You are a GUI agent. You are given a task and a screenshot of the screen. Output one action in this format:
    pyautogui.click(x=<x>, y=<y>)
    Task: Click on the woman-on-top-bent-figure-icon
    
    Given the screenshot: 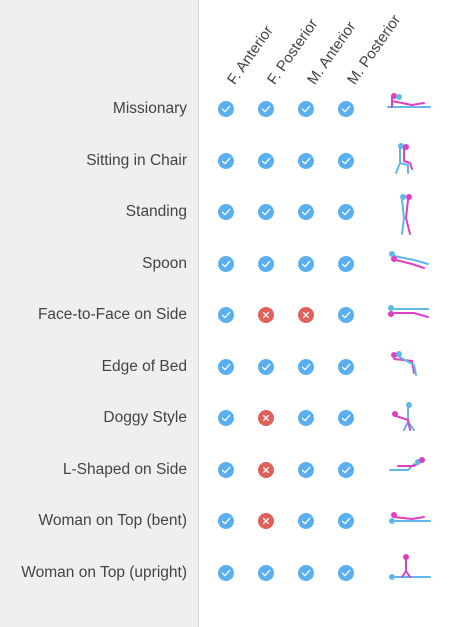 What is the action you would take?
    pyautogui.click(x=409, y=524)
    